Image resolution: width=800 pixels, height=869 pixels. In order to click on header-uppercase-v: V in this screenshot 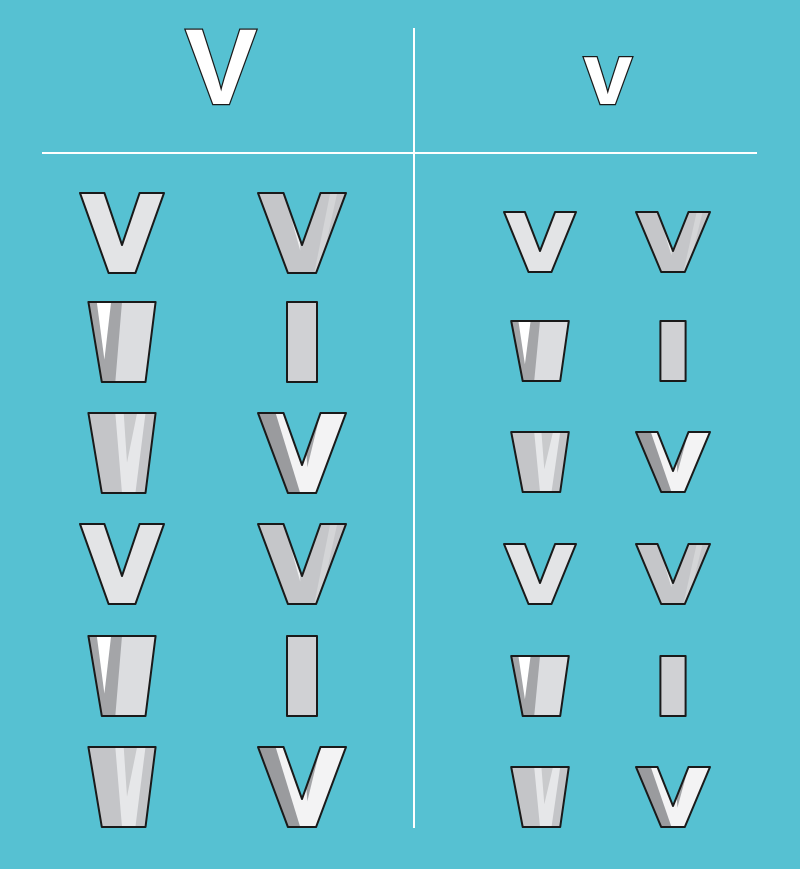, I will do `click(221, 66)`.